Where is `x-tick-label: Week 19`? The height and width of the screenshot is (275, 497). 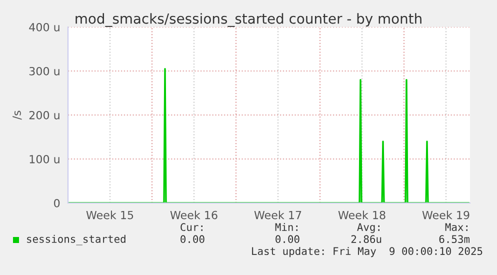 x-tick-label: Week 19 is located at coordinates (446, 215).